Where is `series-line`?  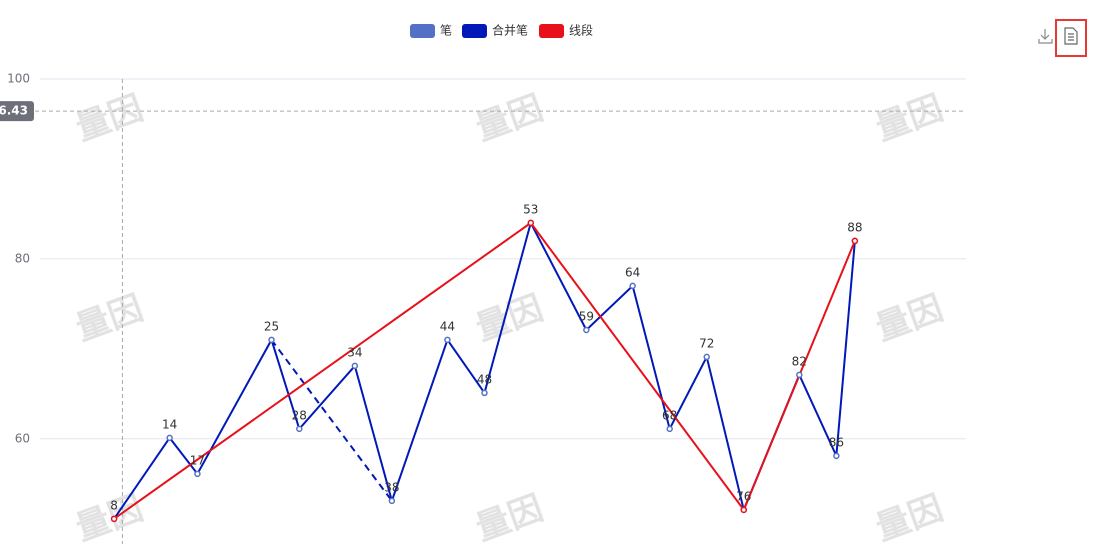 series-line is located at coordinates (331, 420).